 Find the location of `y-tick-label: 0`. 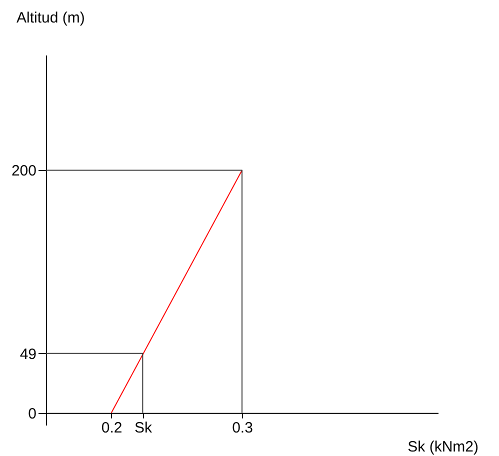

y-tick-label: 0 is located at coordinates (32, 413).